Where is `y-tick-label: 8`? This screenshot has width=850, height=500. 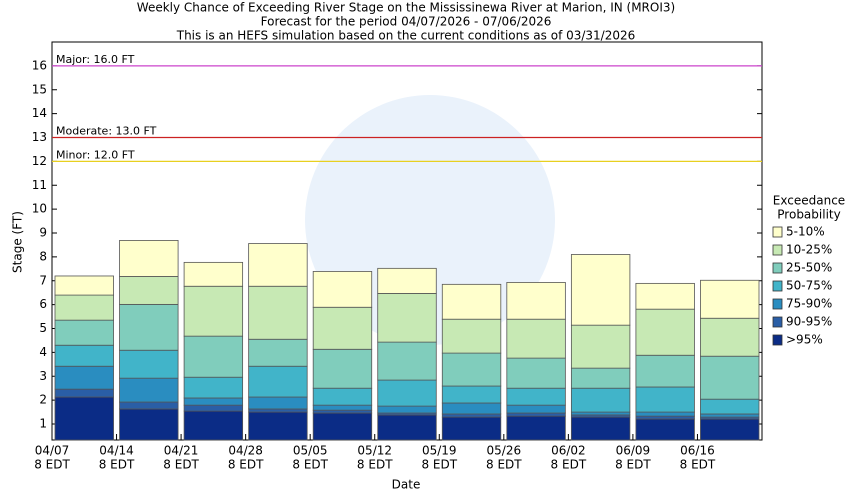
y-tick-label: 8 is located at coordinates (43, 256).